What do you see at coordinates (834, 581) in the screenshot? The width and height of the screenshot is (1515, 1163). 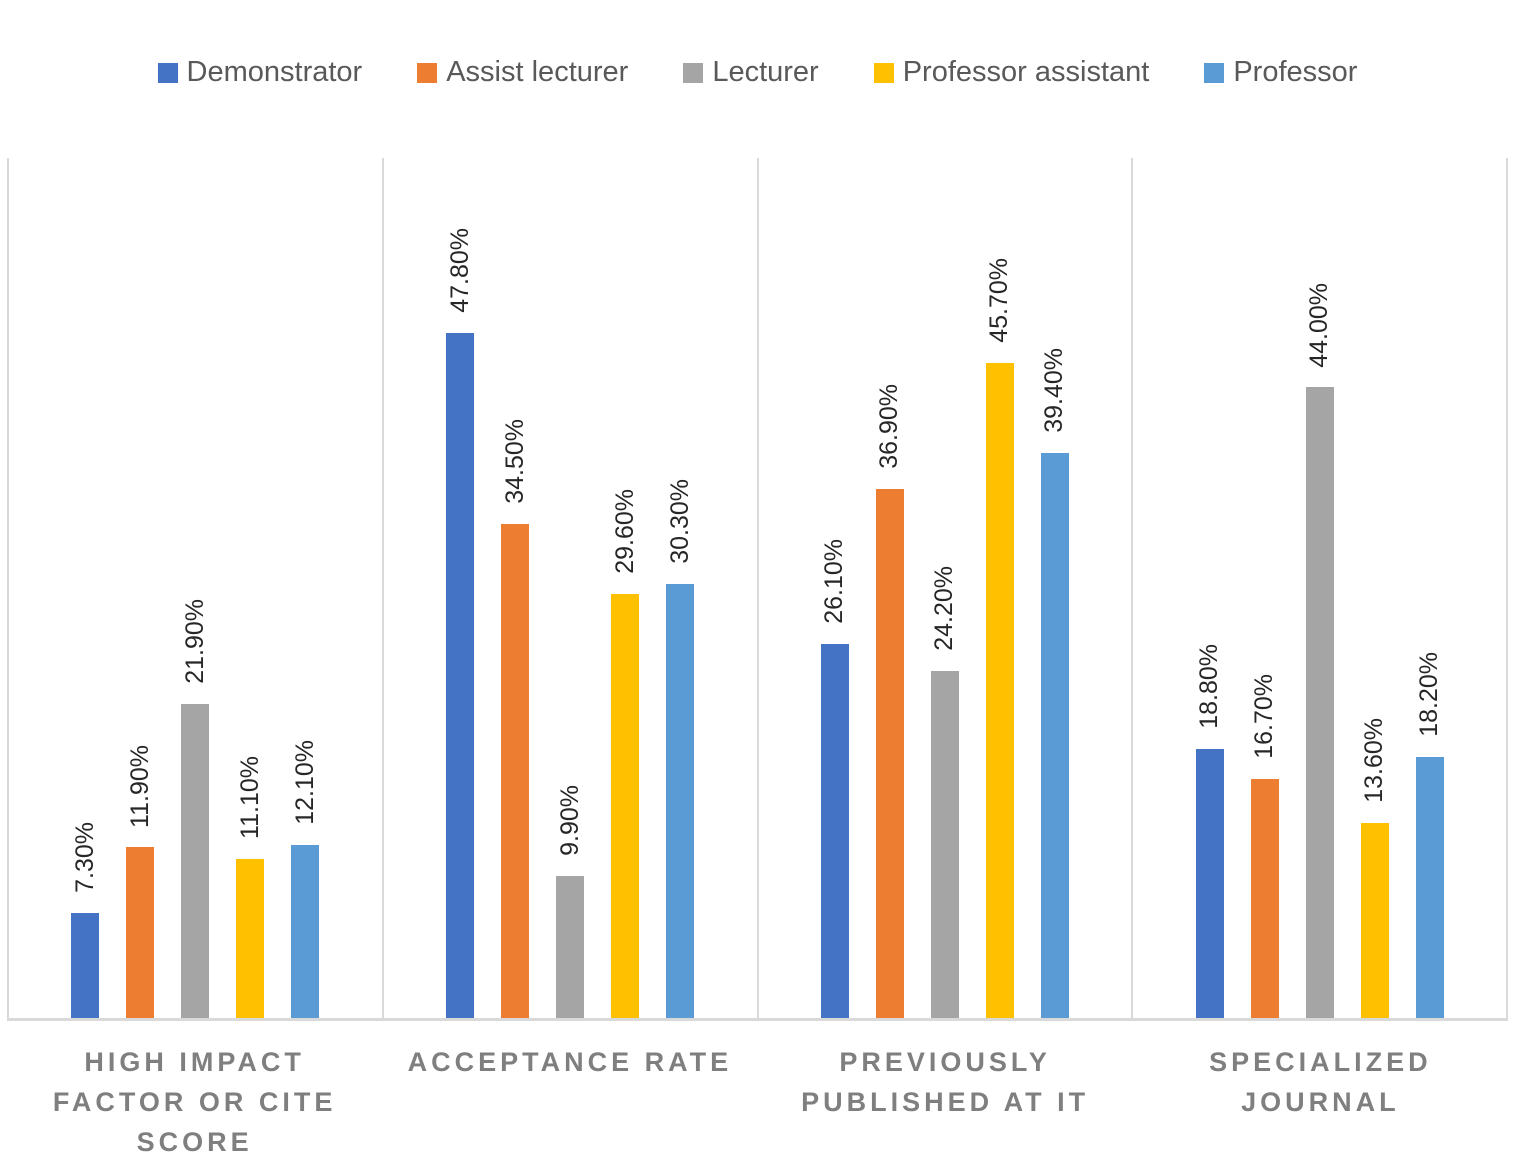 I see `data-label: 26.10%` at bounding box center [834, 581].